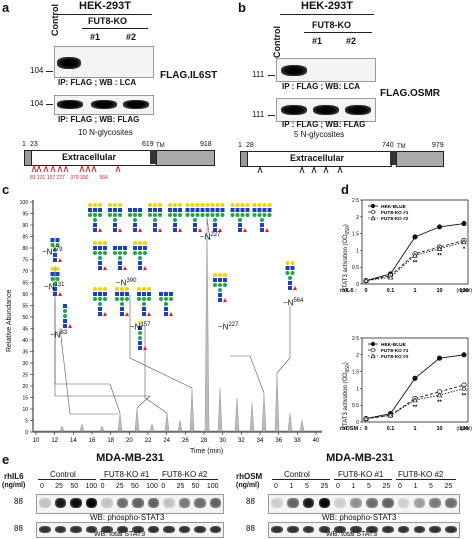 The width and height of the screenshot is (474, 539). I want to click on panel-b-ko-group: FUT8-KO, so click(331, 25).